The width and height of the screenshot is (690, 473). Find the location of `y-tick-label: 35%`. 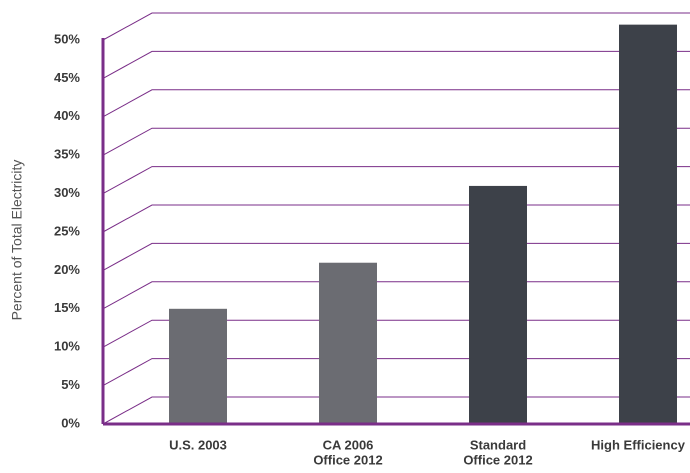

y-tick-label: 35% is located at coordinates (67, 154).